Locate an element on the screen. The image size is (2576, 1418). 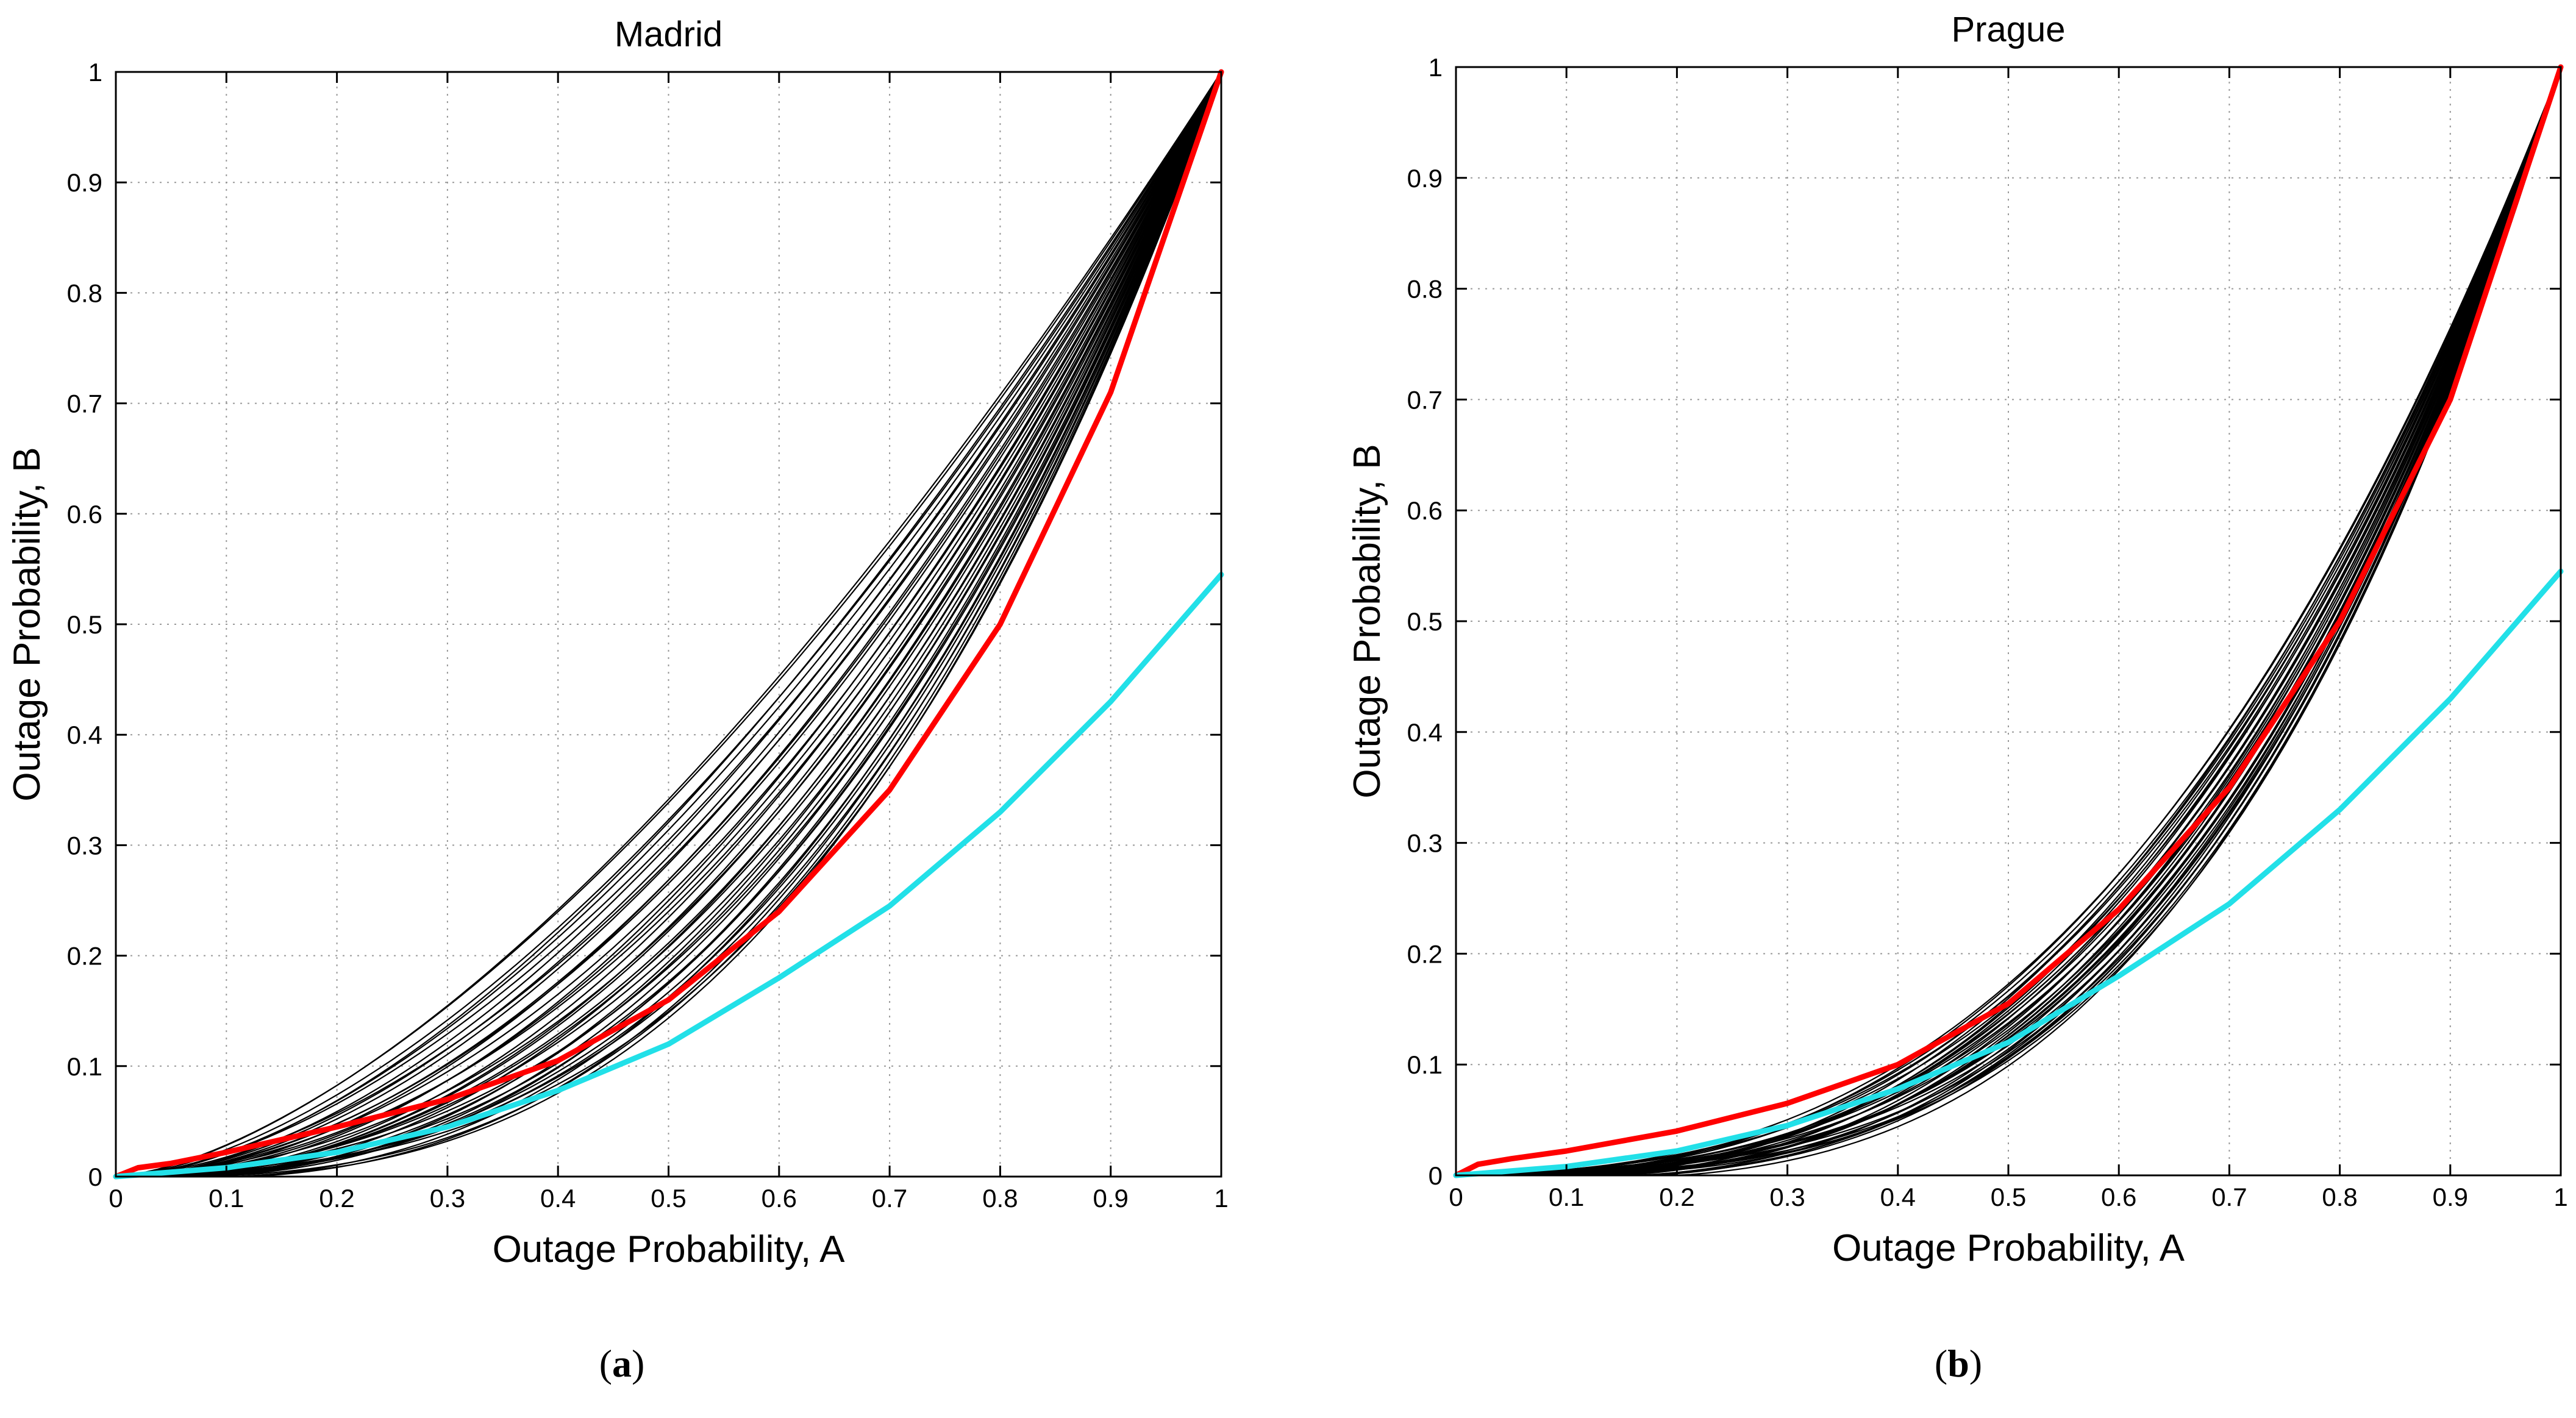
x-tick-label: 0.7 is located at coordinates (889, 1198).